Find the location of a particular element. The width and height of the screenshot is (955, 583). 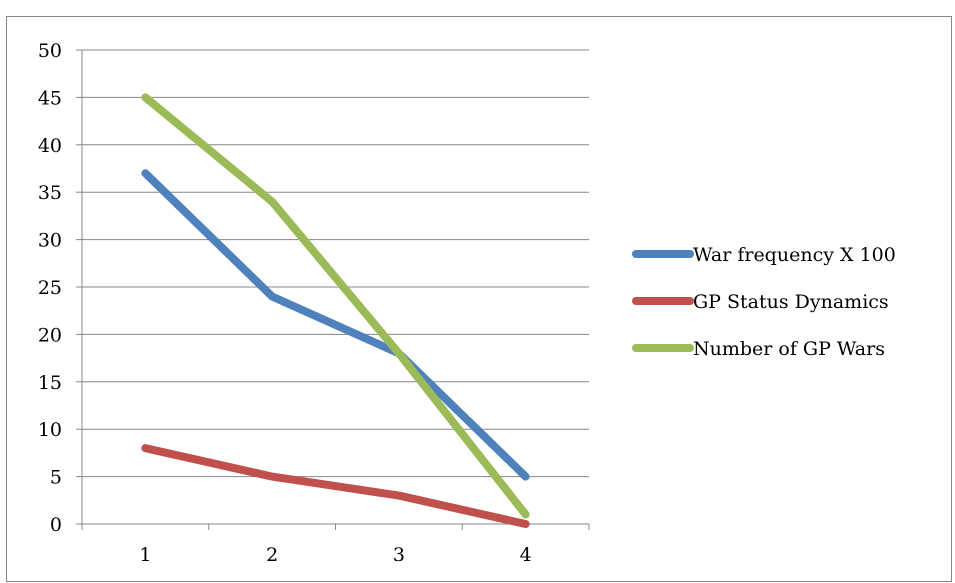

ytick-label: 15 is located at coordinates (50, 383).